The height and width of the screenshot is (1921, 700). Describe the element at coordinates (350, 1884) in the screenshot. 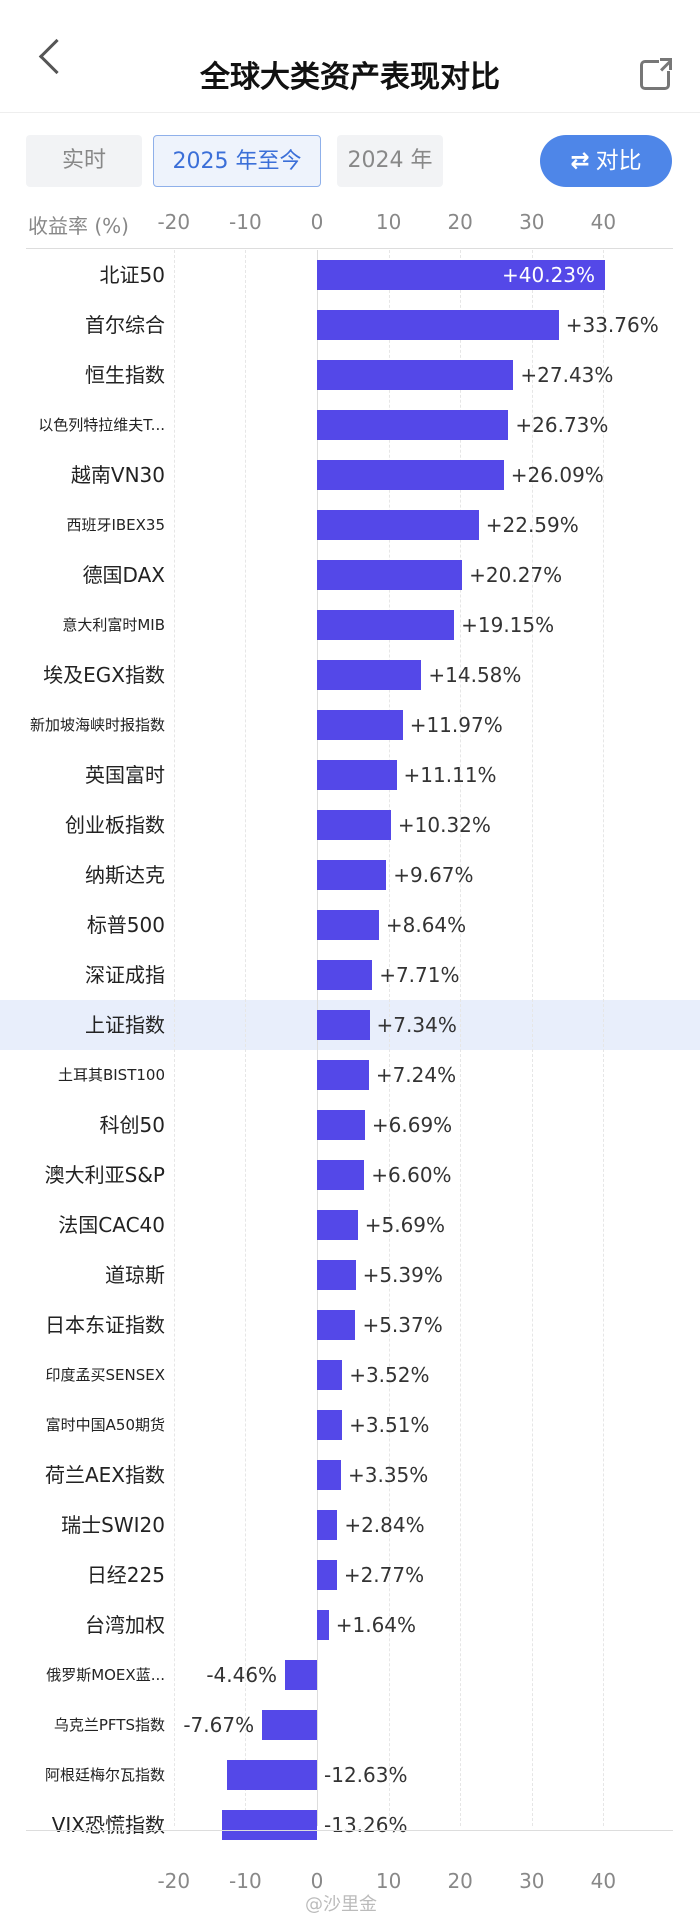

I see `axis-bottom: -20 -10 0 10 20 30 40` at that location.